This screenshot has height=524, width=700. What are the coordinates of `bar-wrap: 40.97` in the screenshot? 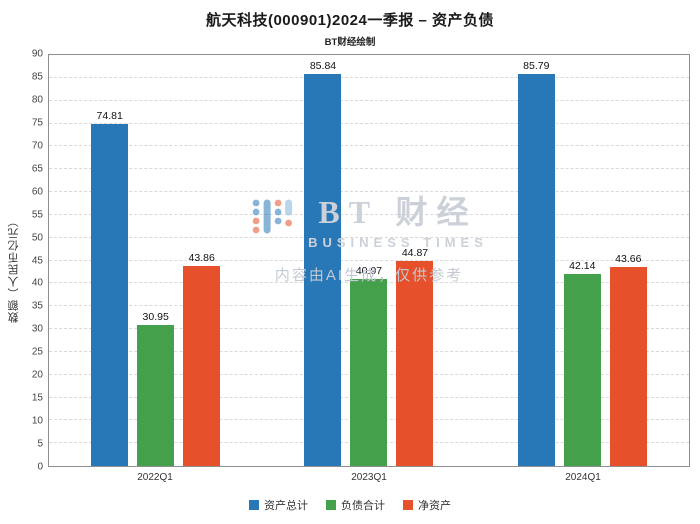 It's located at (369, 260).